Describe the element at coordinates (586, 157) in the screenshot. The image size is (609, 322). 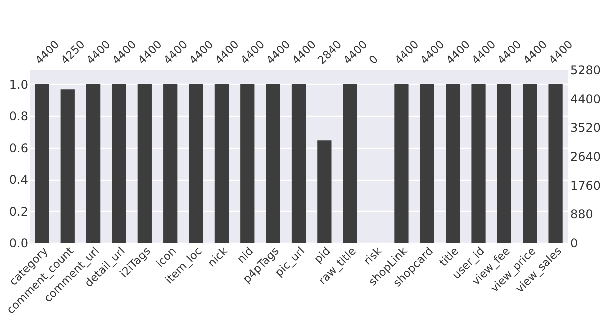
I see `y2-tick-label: 2640` at that location.